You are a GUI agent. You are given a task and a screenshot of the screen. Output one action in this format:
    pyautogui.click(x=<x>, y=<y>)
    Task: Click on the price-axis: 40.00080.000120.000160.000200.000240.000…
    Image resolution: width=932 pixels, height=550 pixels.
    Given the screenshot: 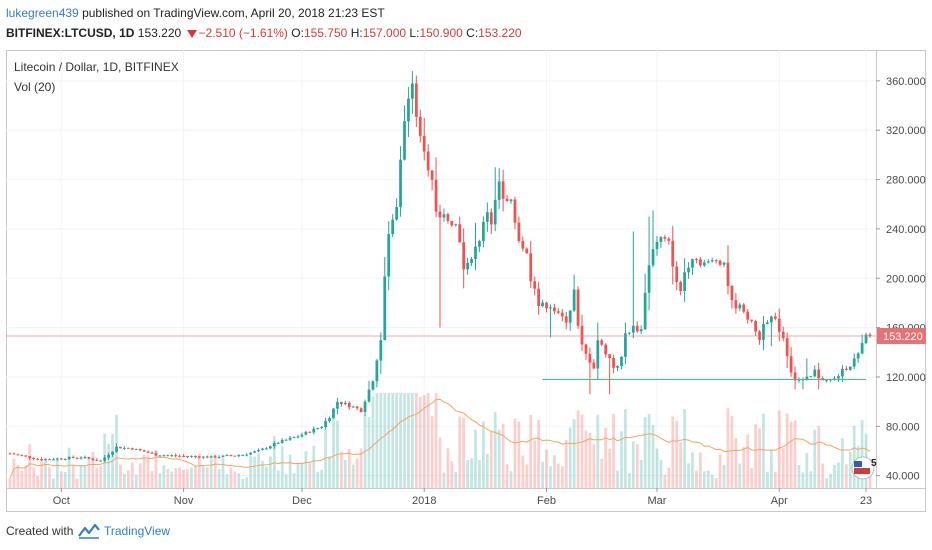 What is the action you would take?
    pyautogui.click(x=901, y=279)
    